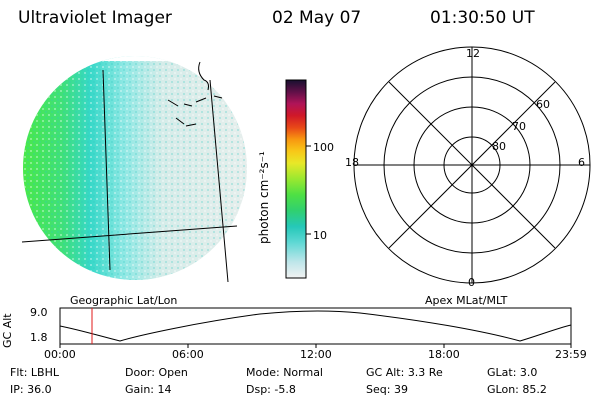 This screenshot has height=400, width=600. What do you see at coordinates (298, 179) in the screenshot?
I see `colorbar` at bounding box center [298, 179].